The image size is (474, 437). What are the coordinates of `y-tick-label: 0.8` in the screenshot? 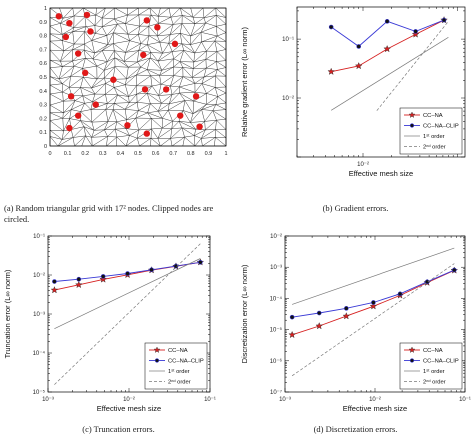 It's located at (43, 37).